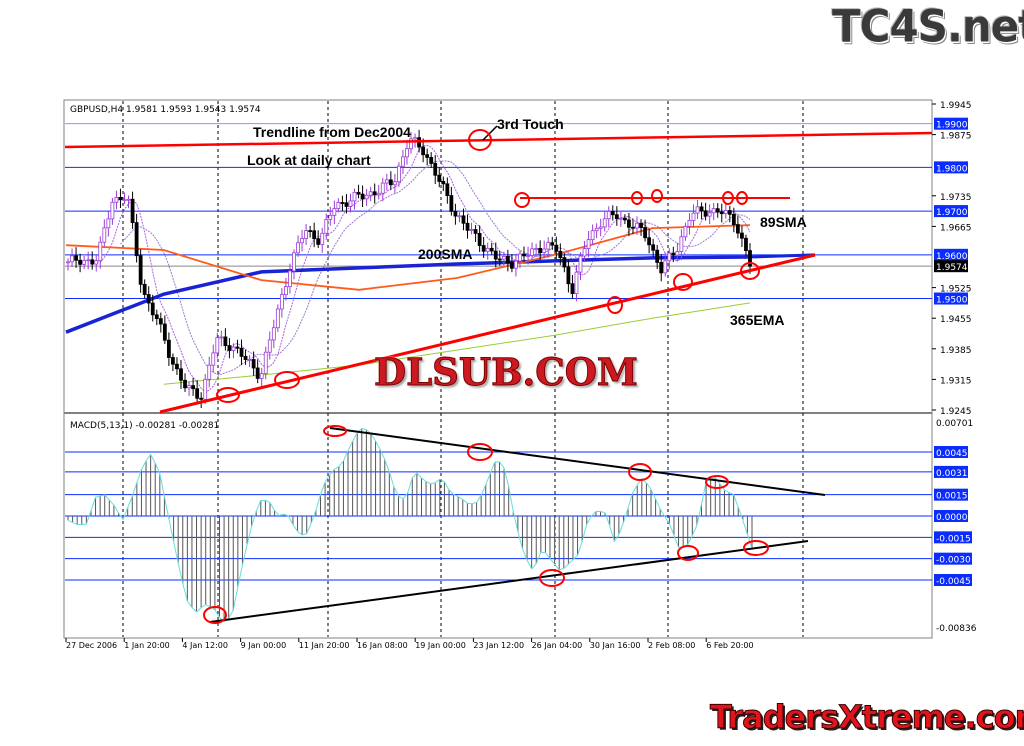 The image size is (1024, 746). What do you see at coordinates (956, 198) in the screenshot?
I see `y-tick-label: 1.9735` at bounding box center [956, 198].